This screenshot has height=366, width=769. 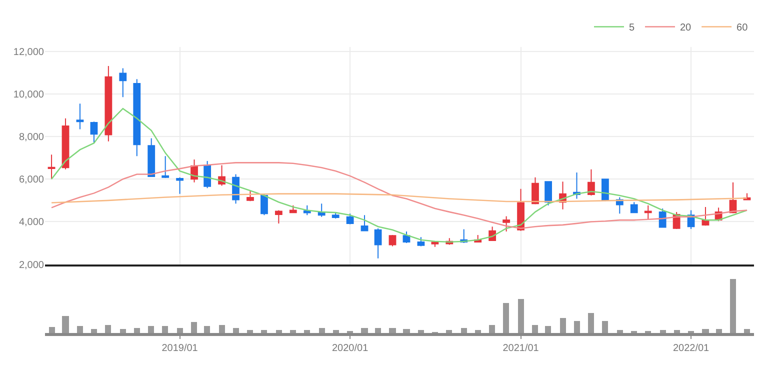 I want to click on y-tick-label: 4,000, so click(x=31, y=222).